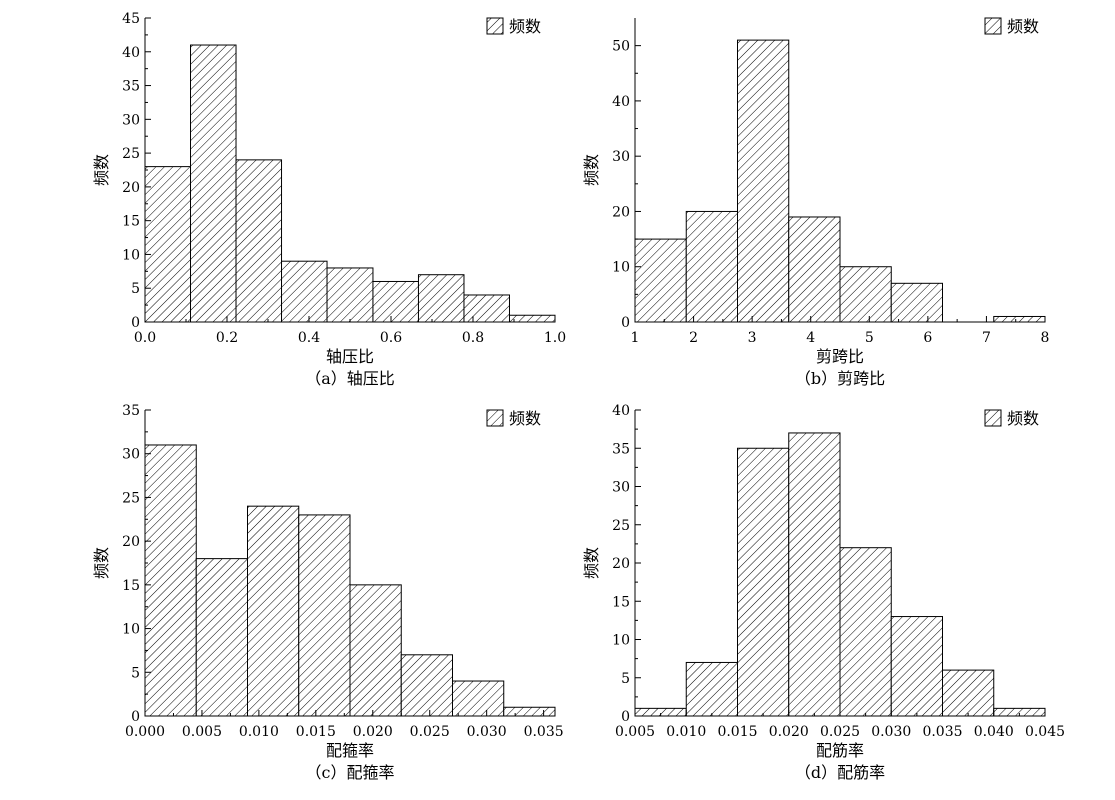 The height and width of the screenshot is (800, 1115). What do you see at coordinates (986, 338) in the screenshot?
I see `x-tick-label: 7` at bounding box center [986, 338].